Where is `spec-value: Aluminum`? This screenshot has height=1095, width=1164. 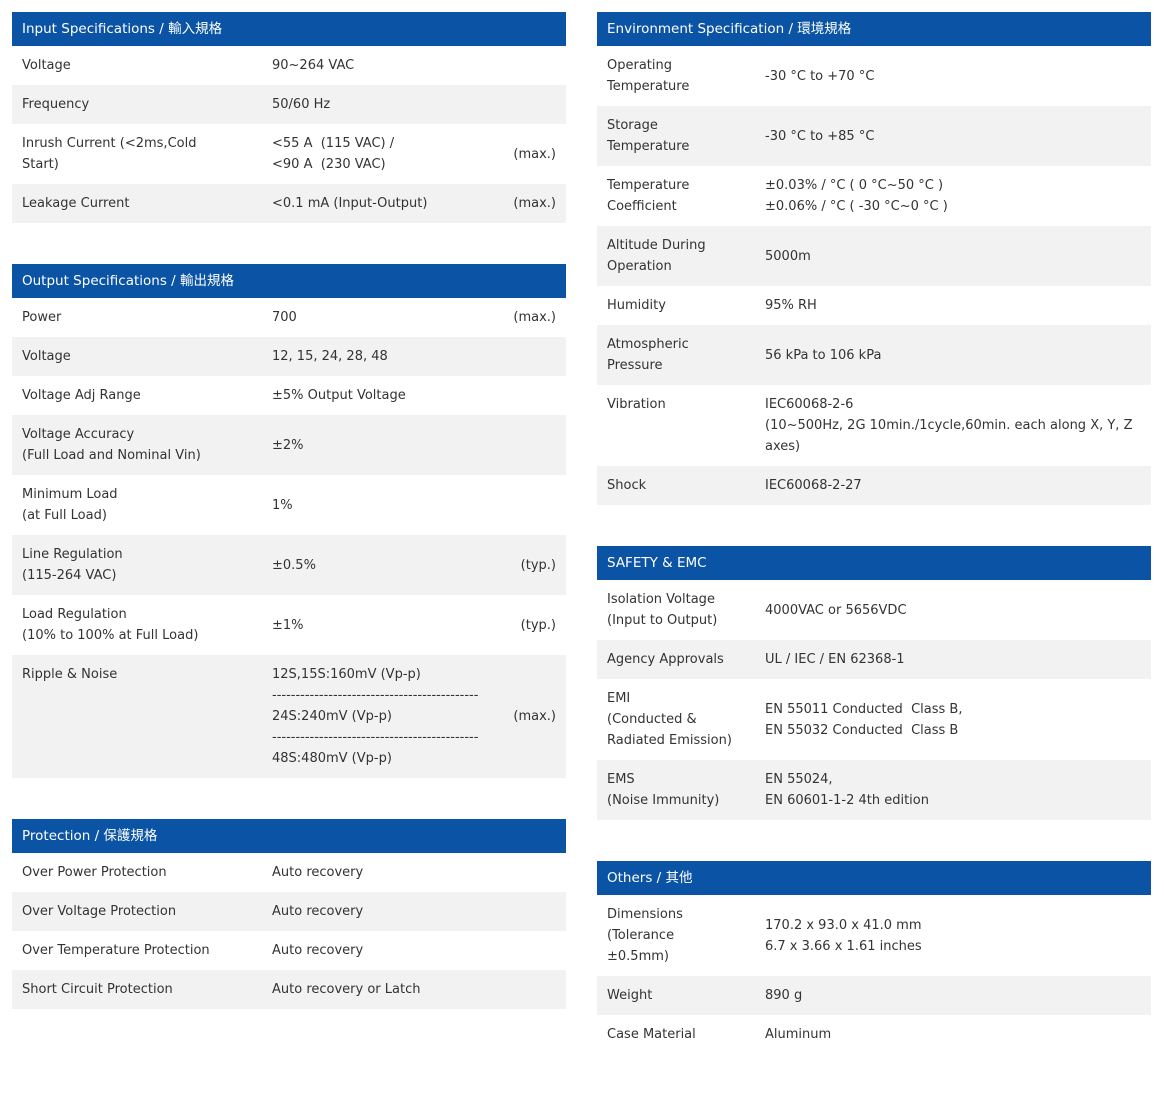 spec-value: Aluminum is located at coordinates (798, 1034).